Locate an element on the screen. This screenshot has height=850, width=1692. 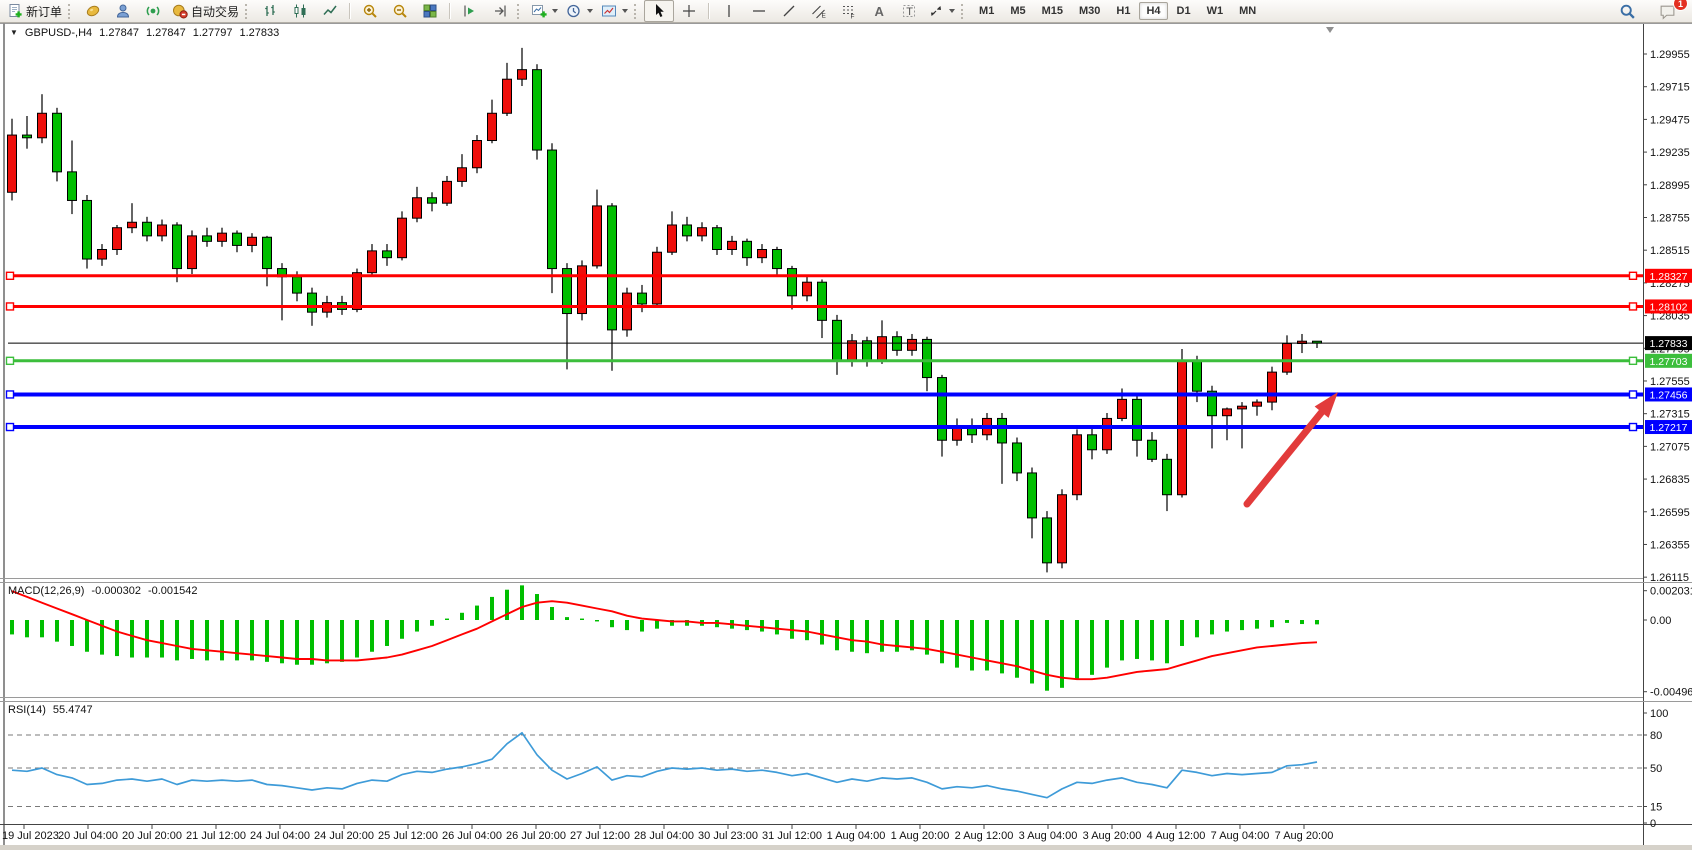
arrows-tool-button is located at coordinates (941, 11).